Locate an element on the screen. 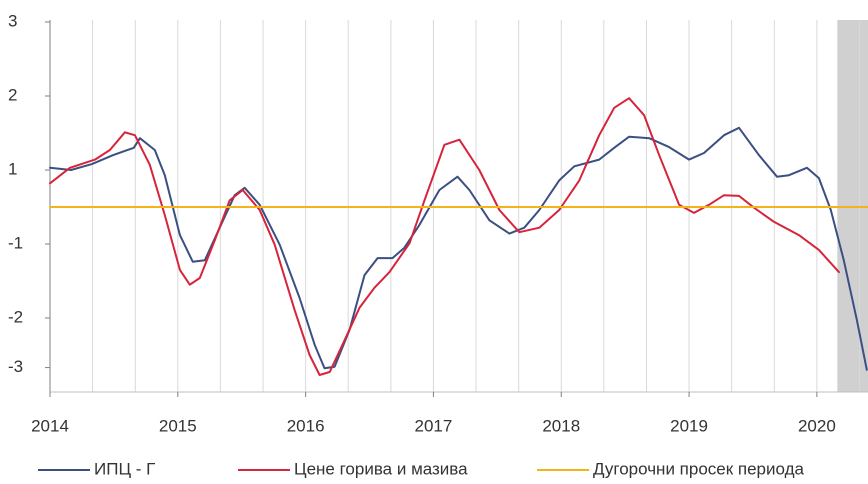 This screenshot has width=868, height=484. legend-label: Дугорочни просек периода is located at coordinates (699, 468).